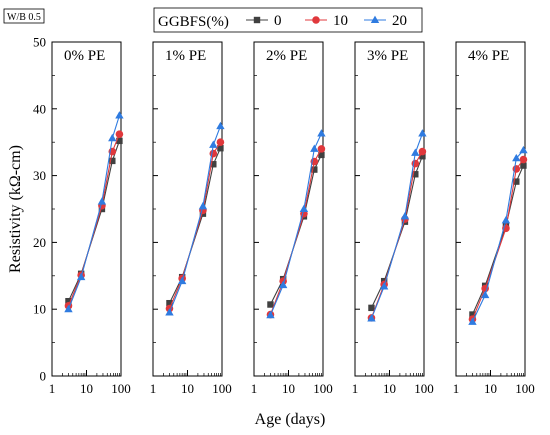 This screenshot has width=550, height=435. Describe the element at coordinates (387, 56) in the screenshot. I see `panel-title: 3% PE` at that location.